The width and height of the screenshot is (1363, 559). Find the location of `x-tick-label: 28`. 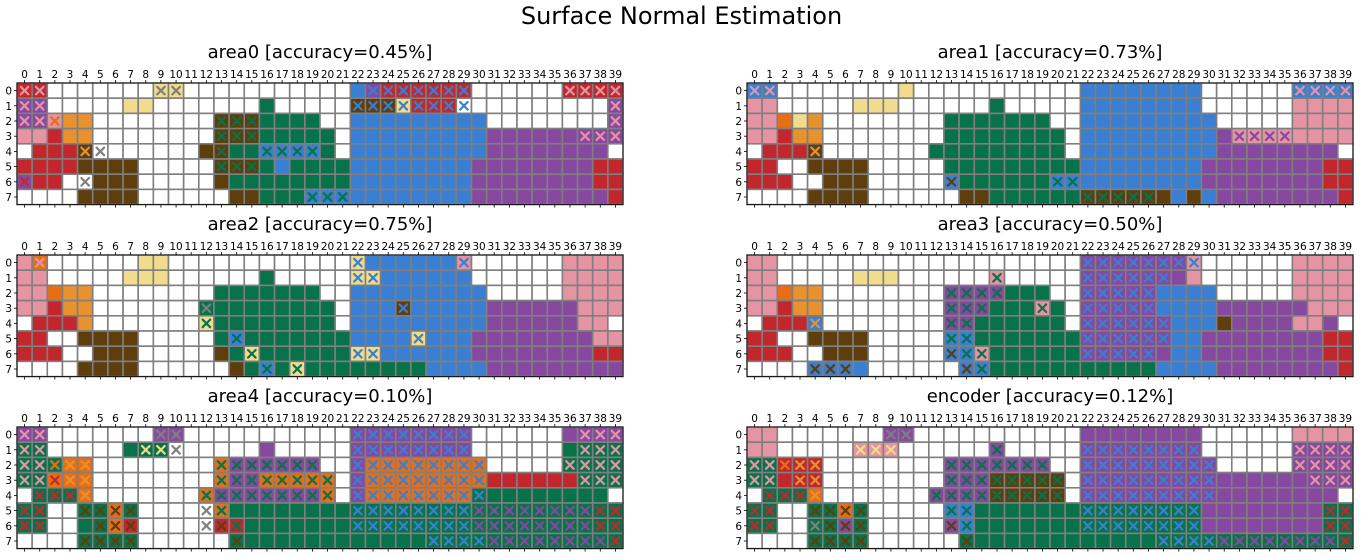

x-tick-label: 28 is located at coordinates (1178, 419).